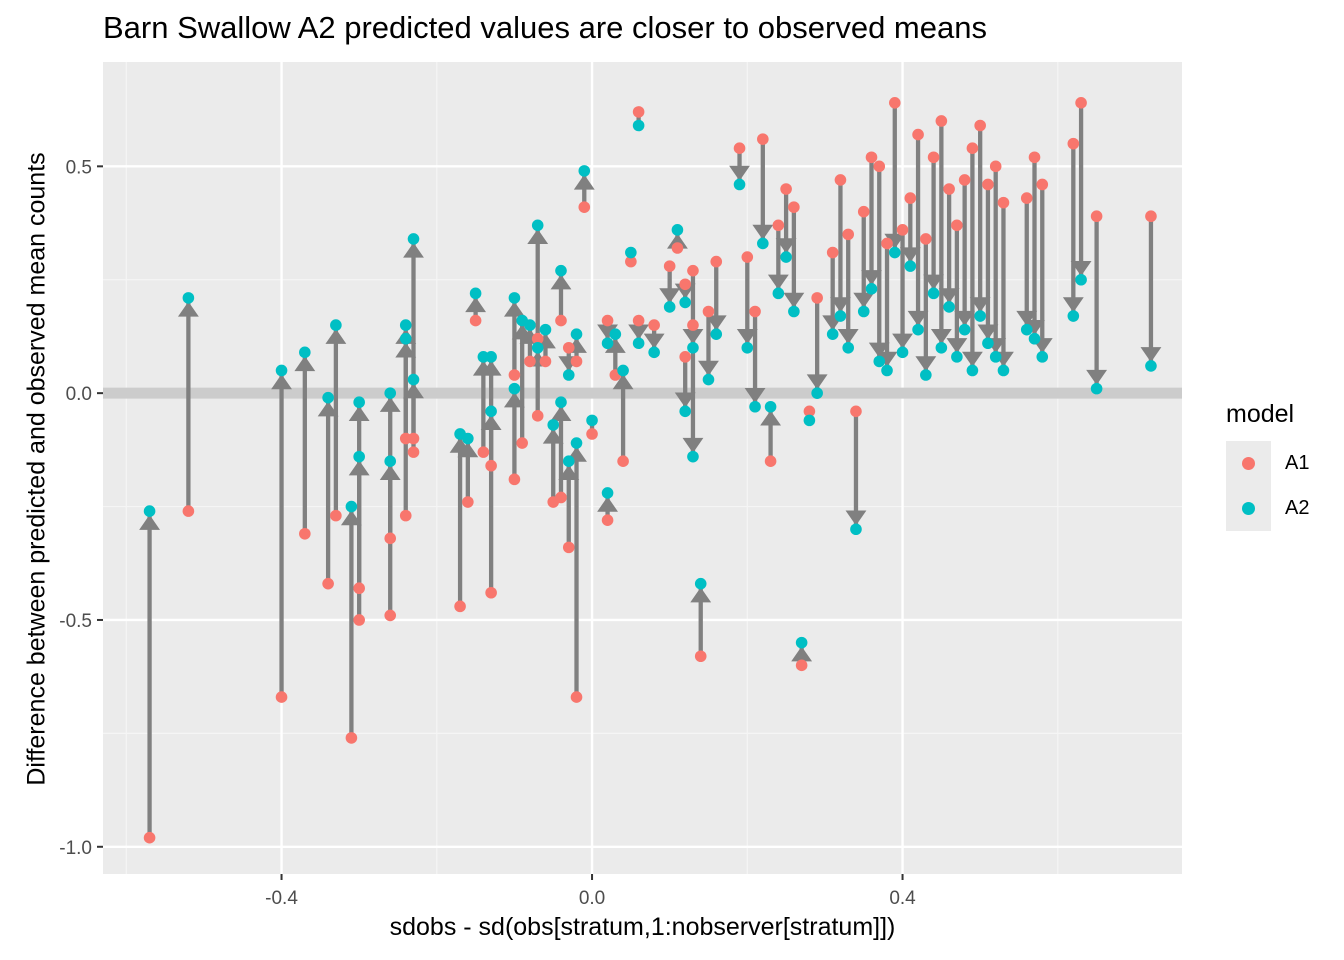 The image size is (1344, 960). I want to click on x-tick-label: -0.4, so click(281, 898).